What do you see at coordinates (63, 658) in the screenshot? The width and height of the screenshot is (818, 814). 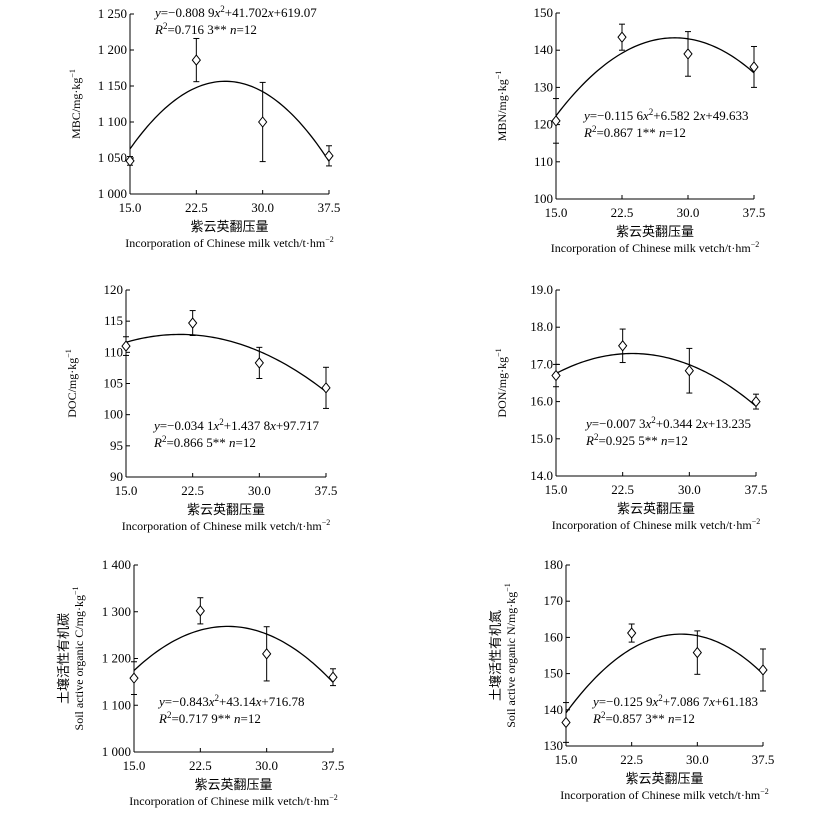 I see `y-axis-label-cn: 土壤活性有机碳` at bounding box center [63, 658].